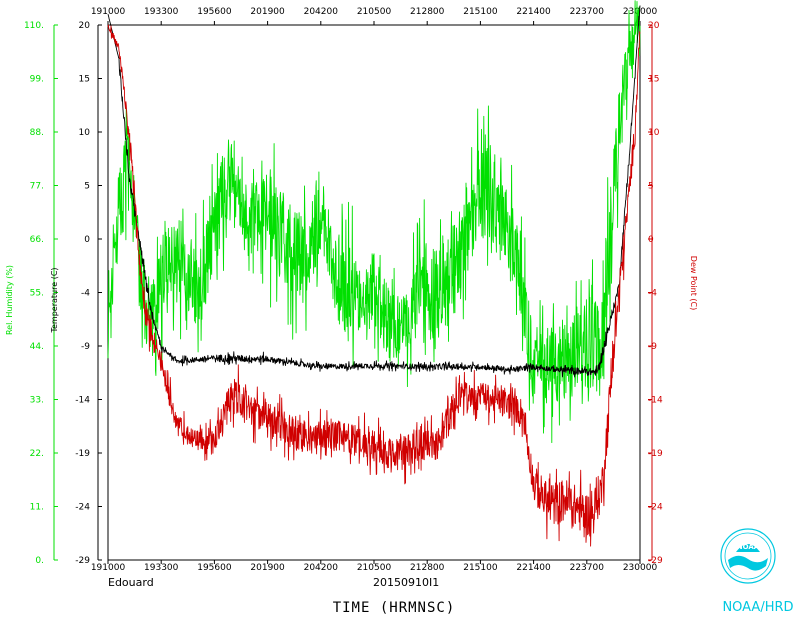 Image resolution: width=800 pixels, height=640 pixels. I want to click on rel-humidity-axis: 0. 11. 22. 33. 44. 55. 66. 77. 88. 99. 110., so click(41, 293).